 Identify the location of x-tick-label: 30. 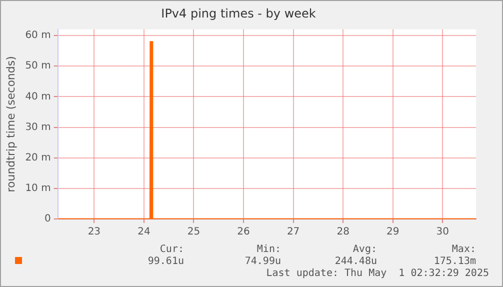
(443, 232).